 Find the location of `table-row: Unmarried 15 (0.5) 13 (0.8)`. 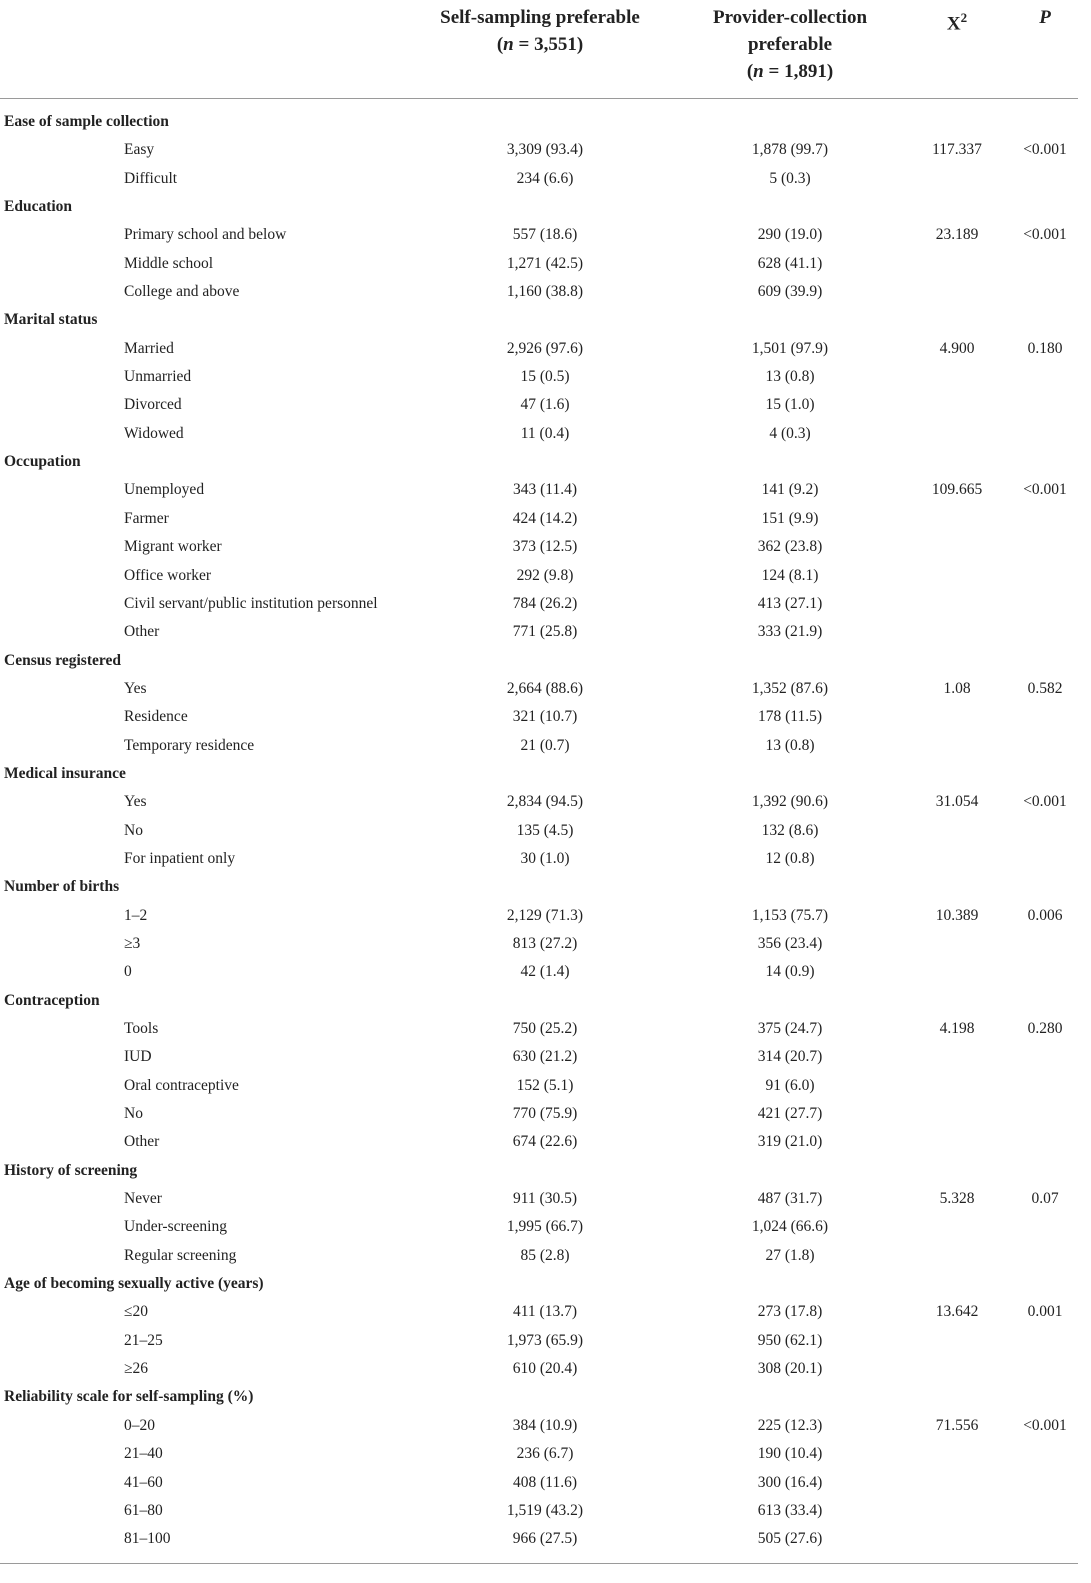

table-row: Unmarried 15 (0.5) 13 (0.8) is located at coordinates (545, 377).